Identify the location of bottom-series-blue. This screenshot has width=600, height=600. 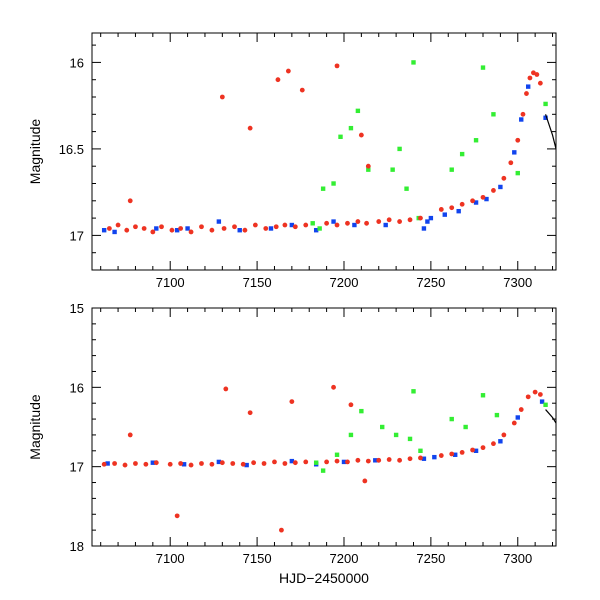
(325, 433).